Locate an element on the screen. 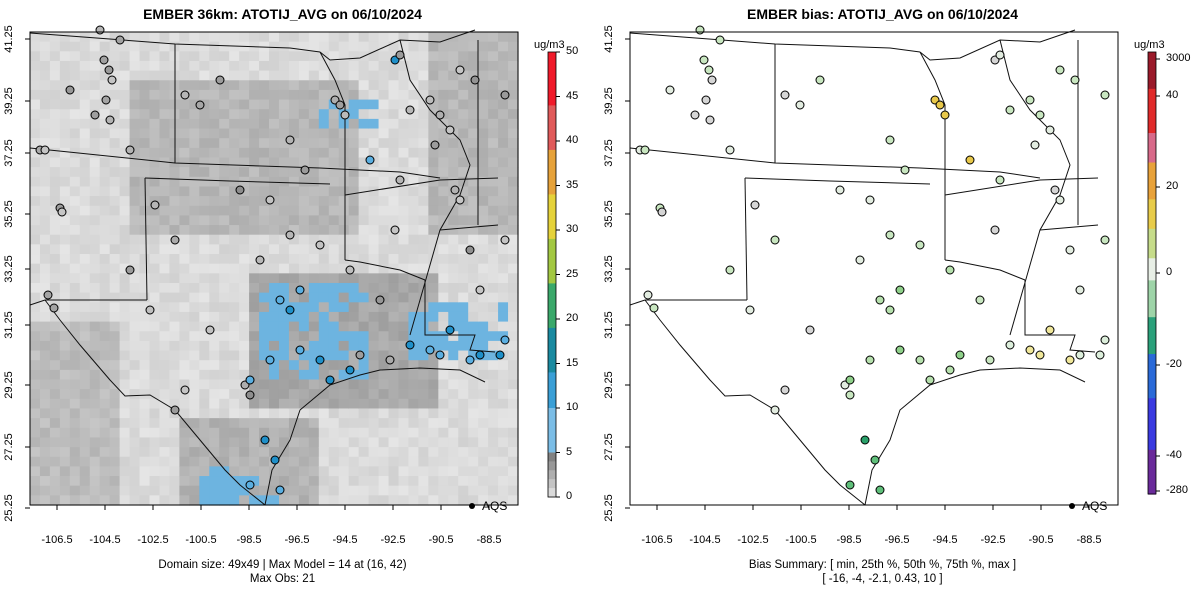 The height and width of the screenshot is (600, 1200). y-tick-label: 31.25 is located at coordinates (9, 325).